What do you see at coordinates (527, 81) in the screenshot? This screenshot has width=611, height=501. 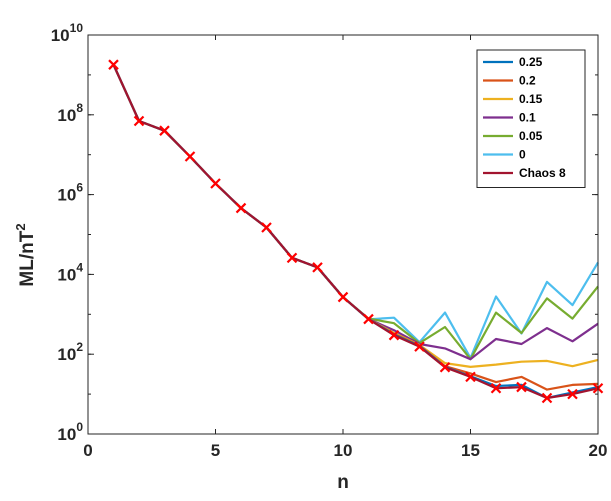 I see `legend-label: 0.2` at bounding box center [527, 81].